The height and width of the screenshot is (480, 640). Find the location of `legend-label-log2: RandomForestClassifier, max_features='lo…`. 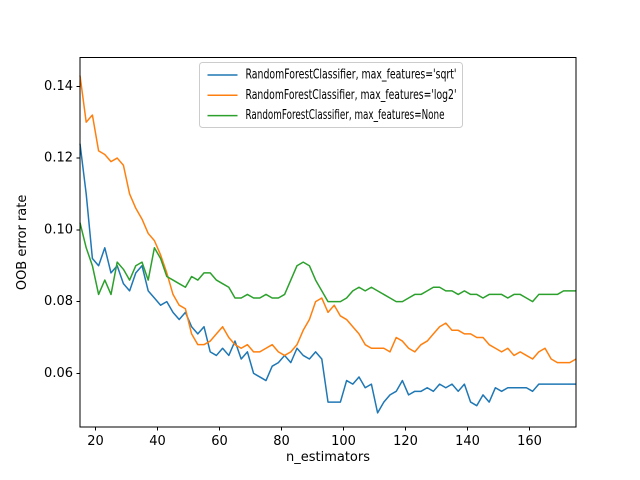

legend-label-log2: RandomForestClassifier, max_features='lo… is located at coordinates (351, 95).